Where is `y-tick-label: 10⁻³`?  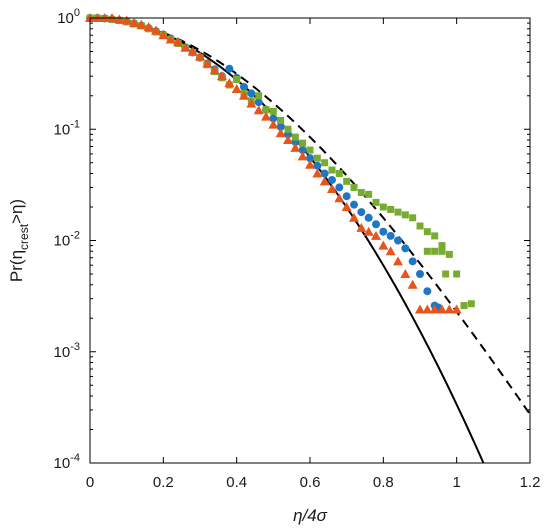 y-tick-label: 10⁻³ is located at coordinates (67, 351).